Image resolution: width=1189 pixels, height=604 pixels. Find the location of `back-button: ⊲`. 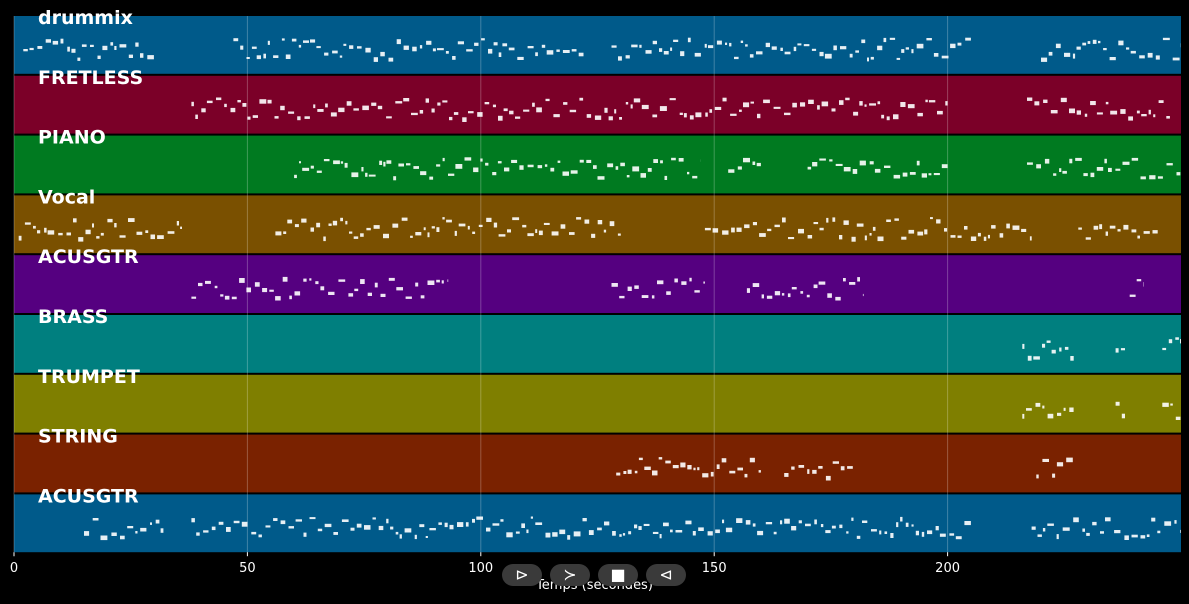

back-button: ⊲ is located at coordinates (666, 575).